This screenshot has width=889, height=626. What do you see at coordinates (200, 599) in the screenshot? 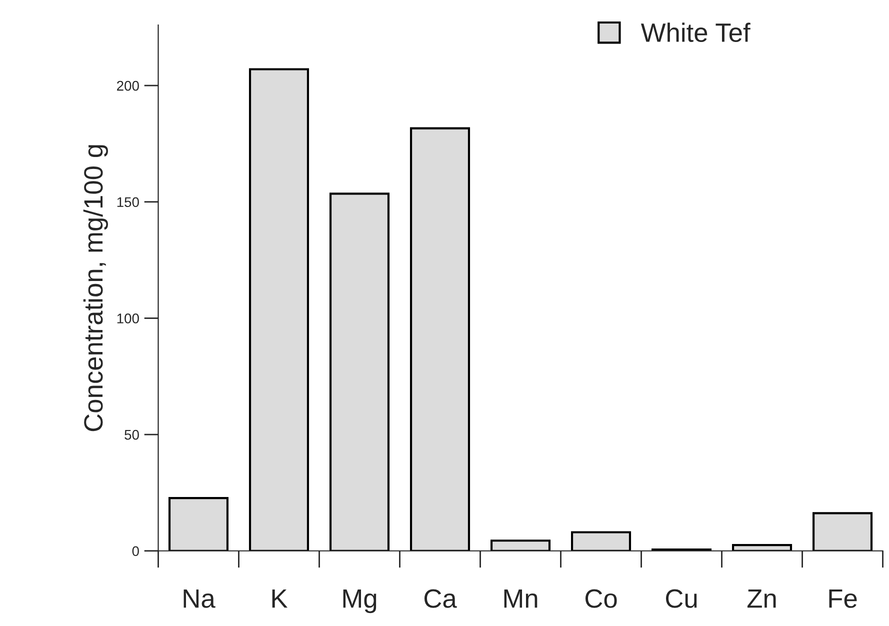
I see `x-tick-label: Na` at bounding box center [200, 599].